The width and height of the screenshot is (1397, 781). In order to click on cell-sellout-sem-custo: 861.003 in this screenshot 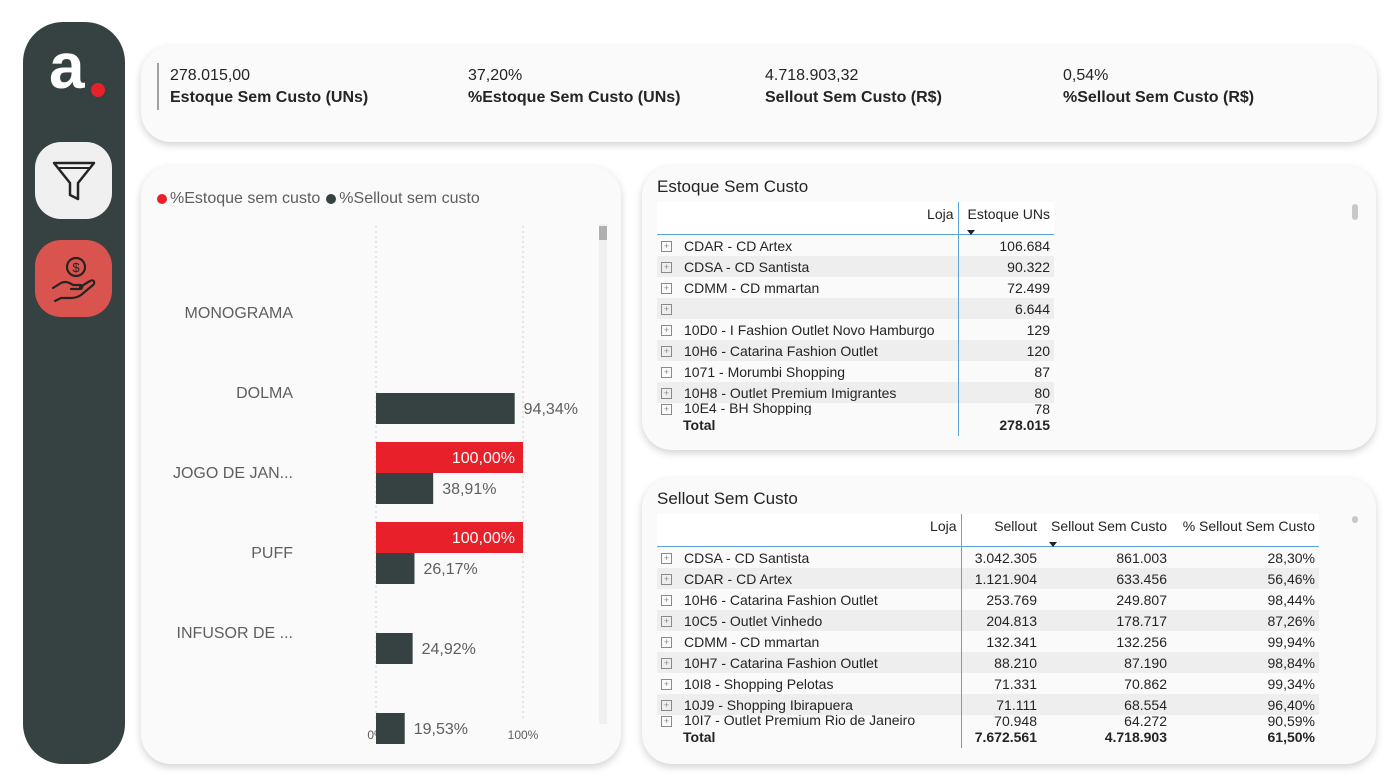, I will do `click(1141, 557)`.